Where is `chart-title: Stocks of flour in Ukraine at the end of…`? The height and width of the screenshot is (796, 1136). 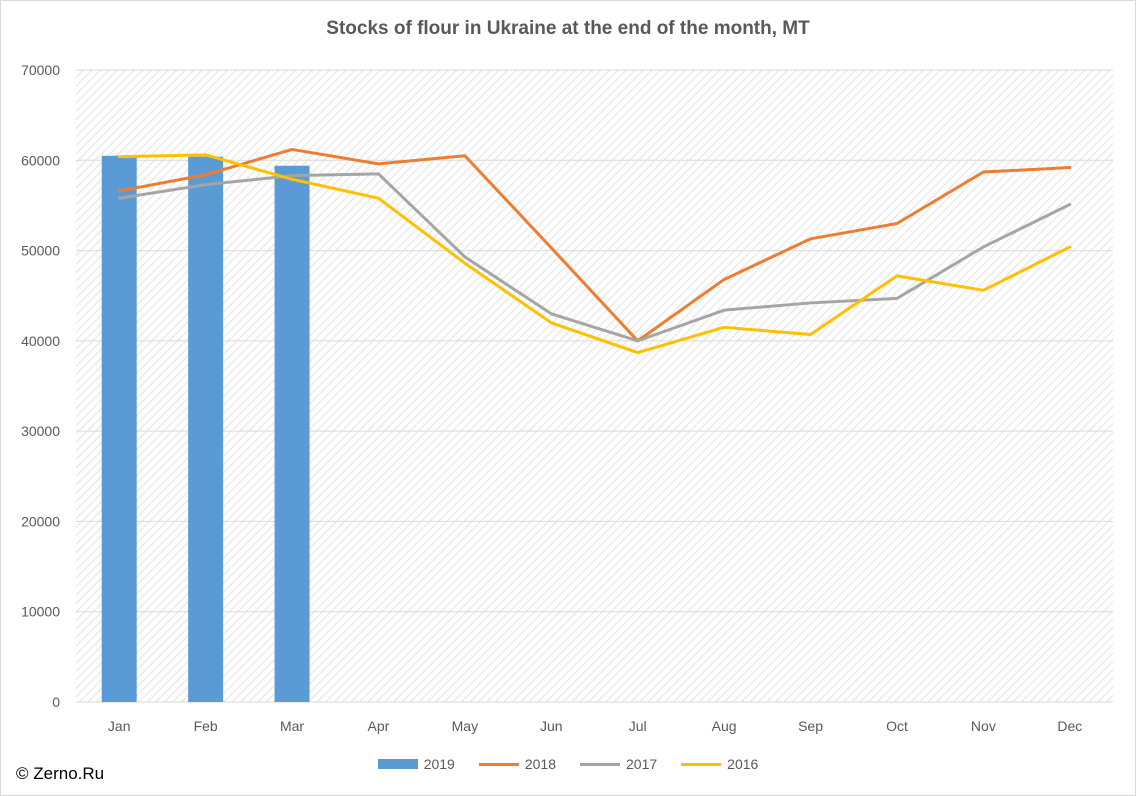 chart-title: Stocks of flour in Ukraine at the end of… is located at coordinates (568, 28).